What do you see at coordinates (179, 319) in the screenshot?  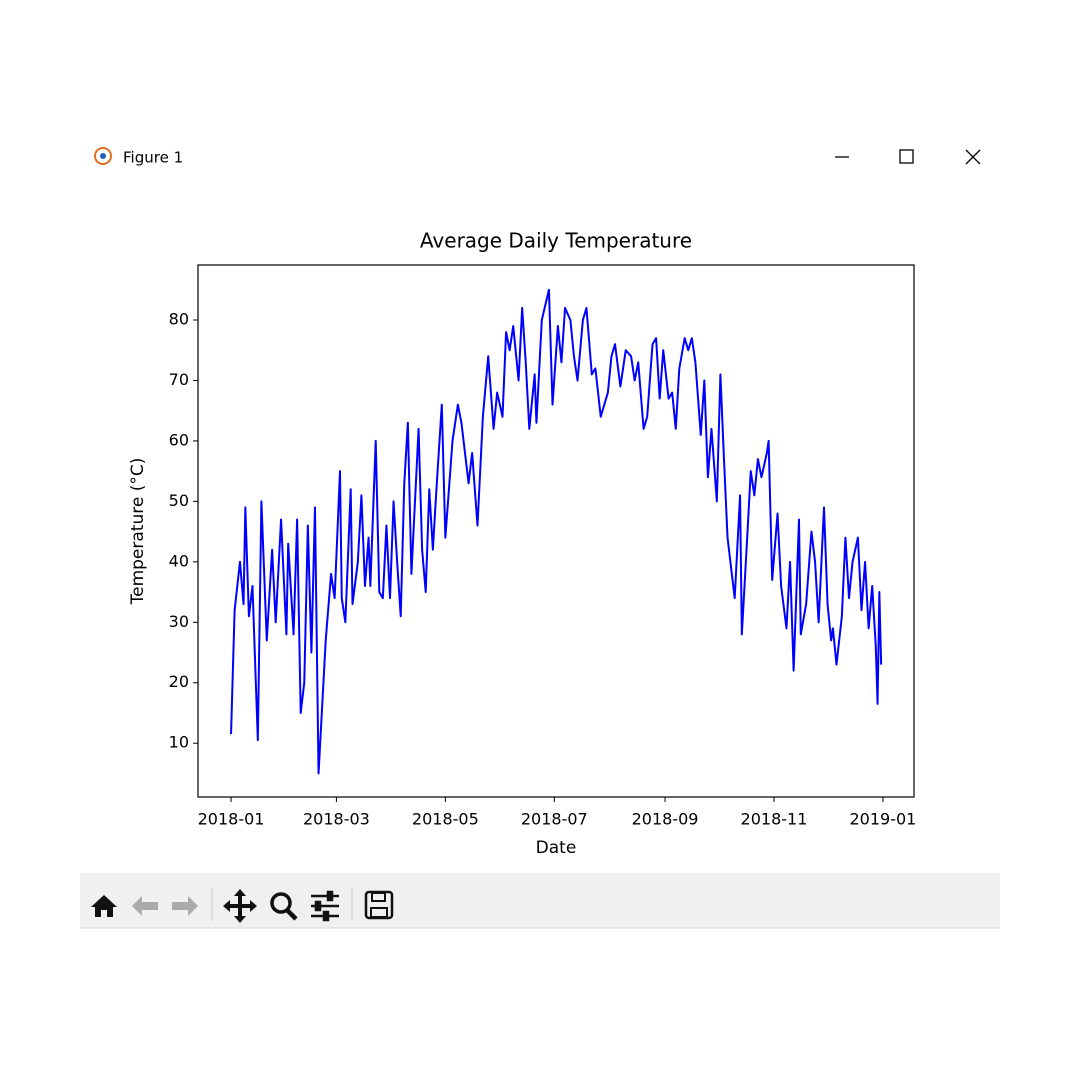 I see `y-tick-label: 80` at bounding box center [179, 319].